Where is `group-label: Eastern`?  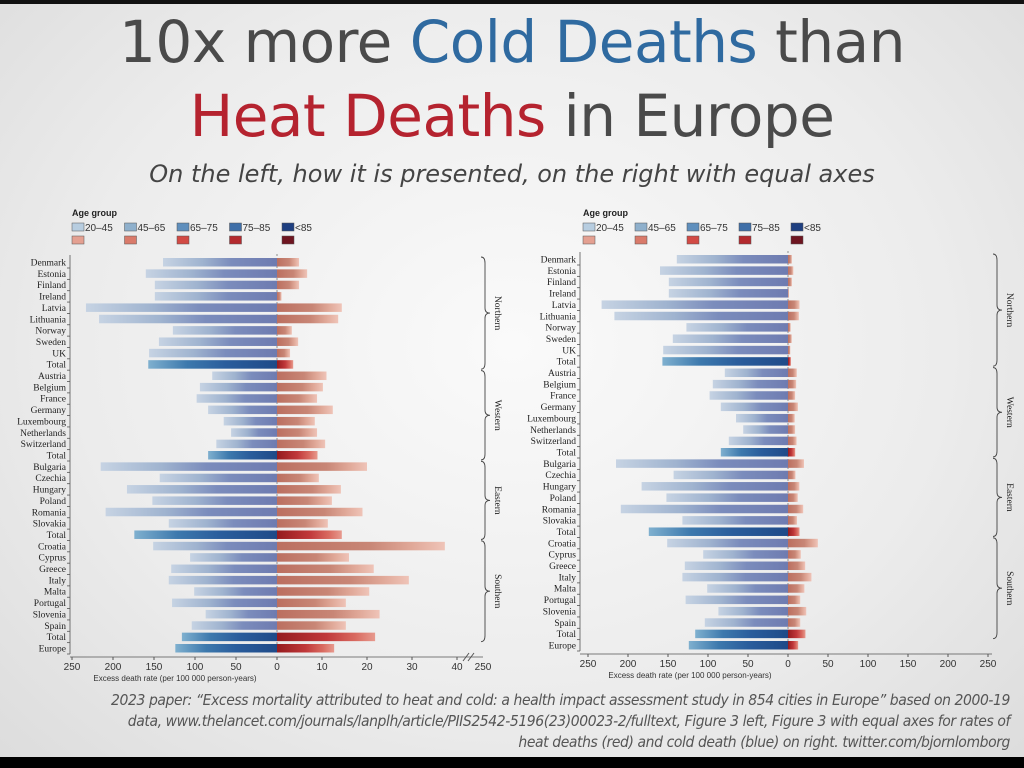
group-label: Eastern is located at coordinates (497, 500).